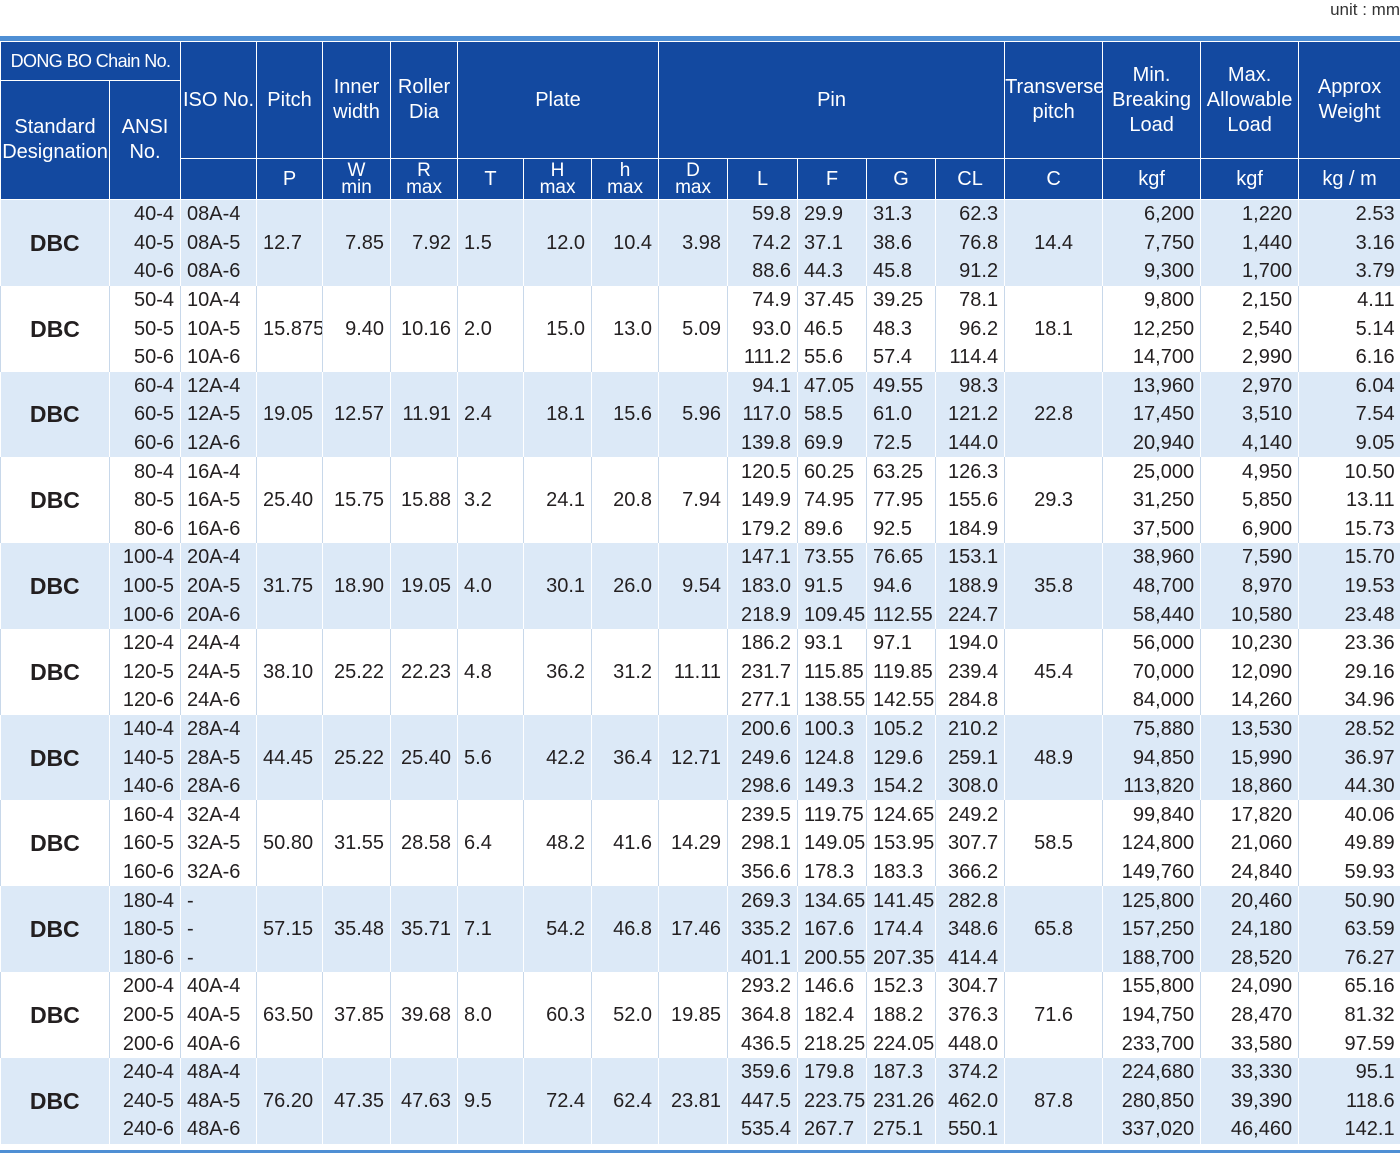 The width and height of the screenshot is (1400, 1154). I want to click on approx-weight-cell: 97.59, so click(1349, 1043).